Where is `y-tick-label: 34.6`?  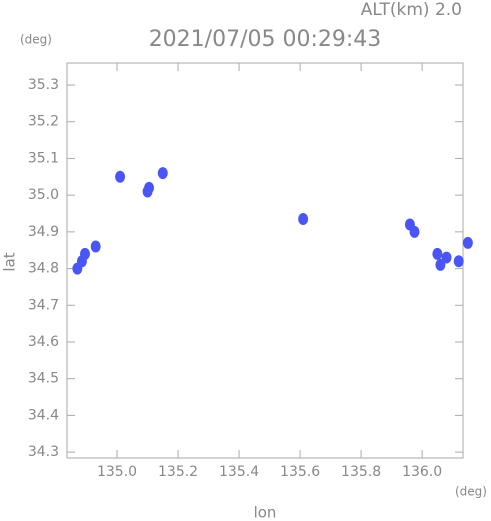
y-tick-label: 34.6 is located at coordinates (43, 342).